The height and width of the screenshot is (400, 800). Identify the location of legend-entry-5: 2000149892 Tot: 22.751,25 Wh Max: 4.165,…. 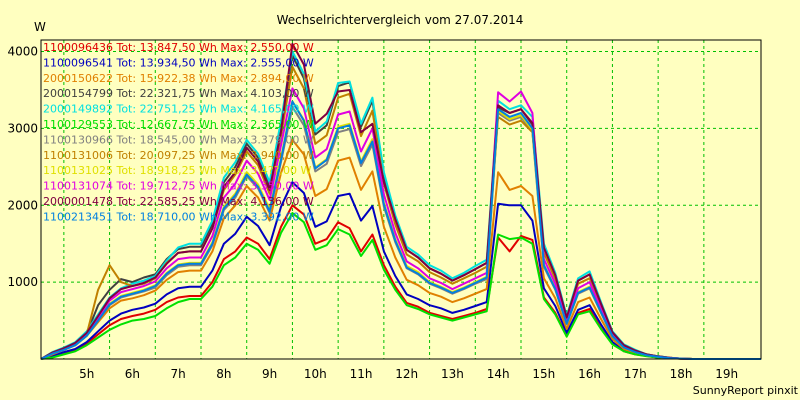
(178, 109).